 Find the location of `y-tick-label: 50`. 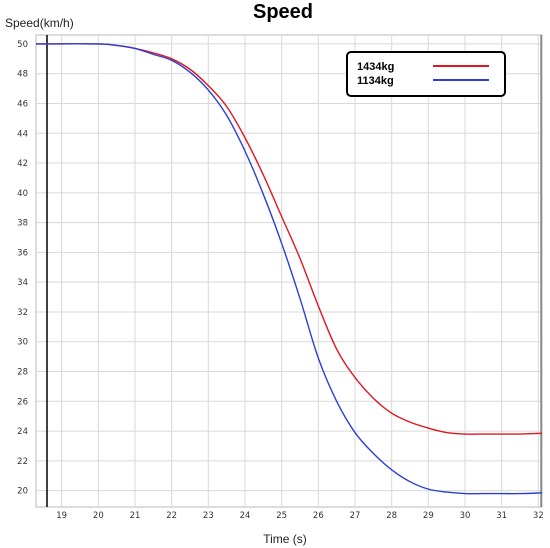

y-tick-label: 50 is located at coordinates (22, 45).